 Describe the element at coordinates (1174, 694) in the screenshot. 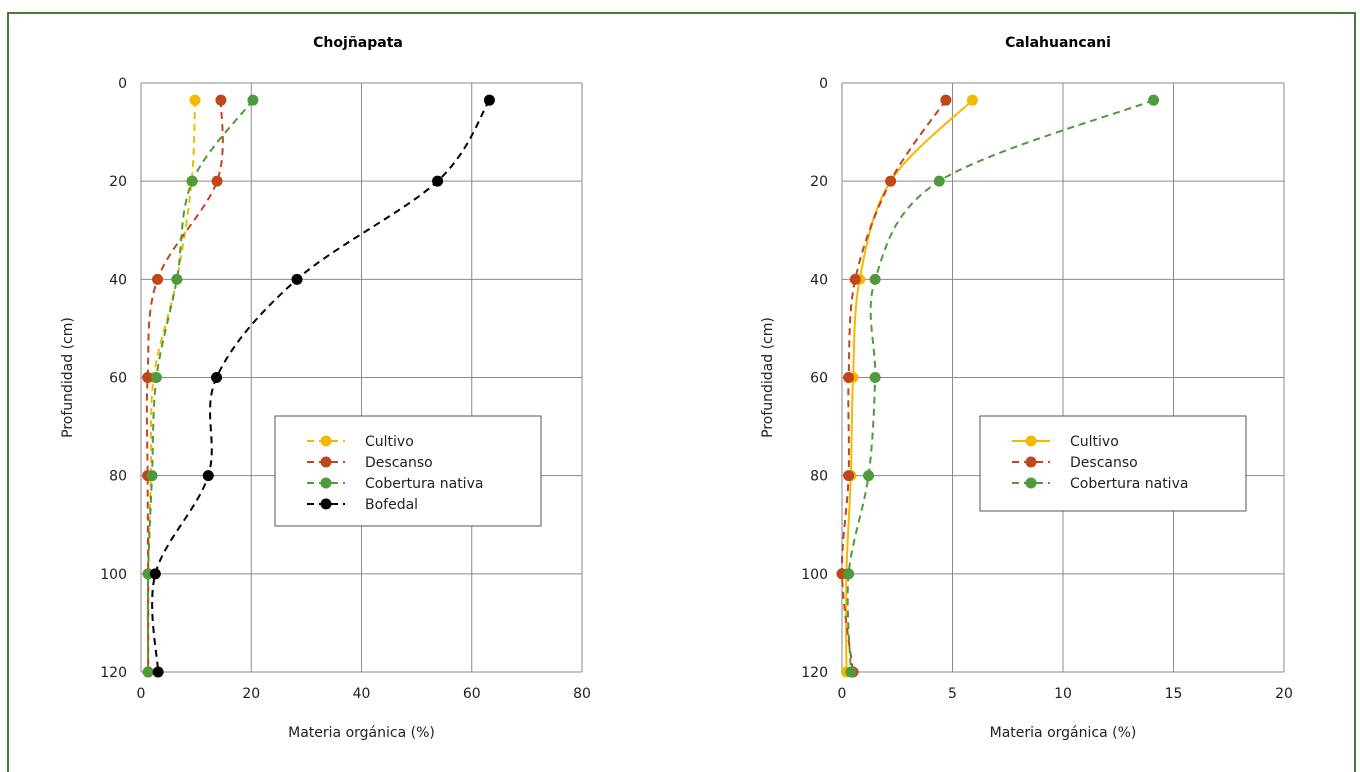

I see `x-tick-label: 15` at that location.